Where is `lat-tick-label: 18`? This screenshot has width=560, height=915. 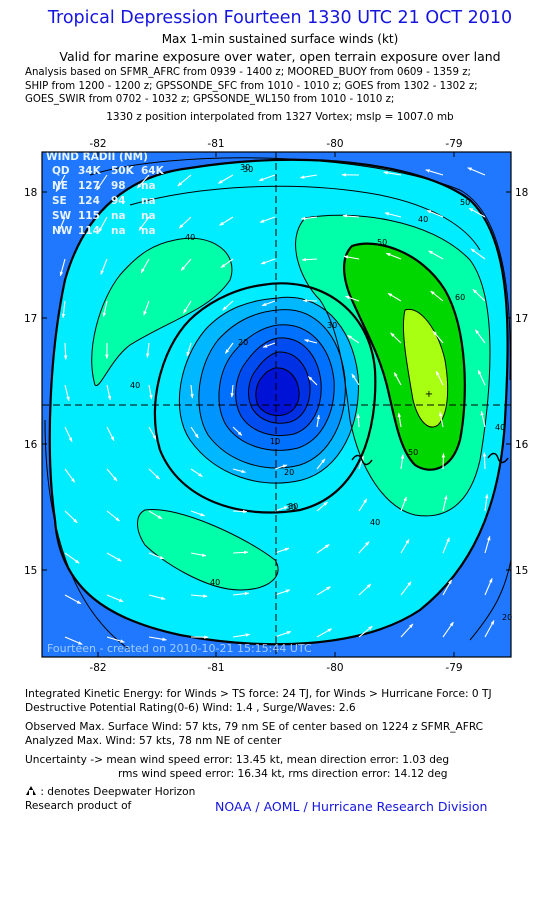
lat-tick-label: 18 is located at coordinates (521, 193).